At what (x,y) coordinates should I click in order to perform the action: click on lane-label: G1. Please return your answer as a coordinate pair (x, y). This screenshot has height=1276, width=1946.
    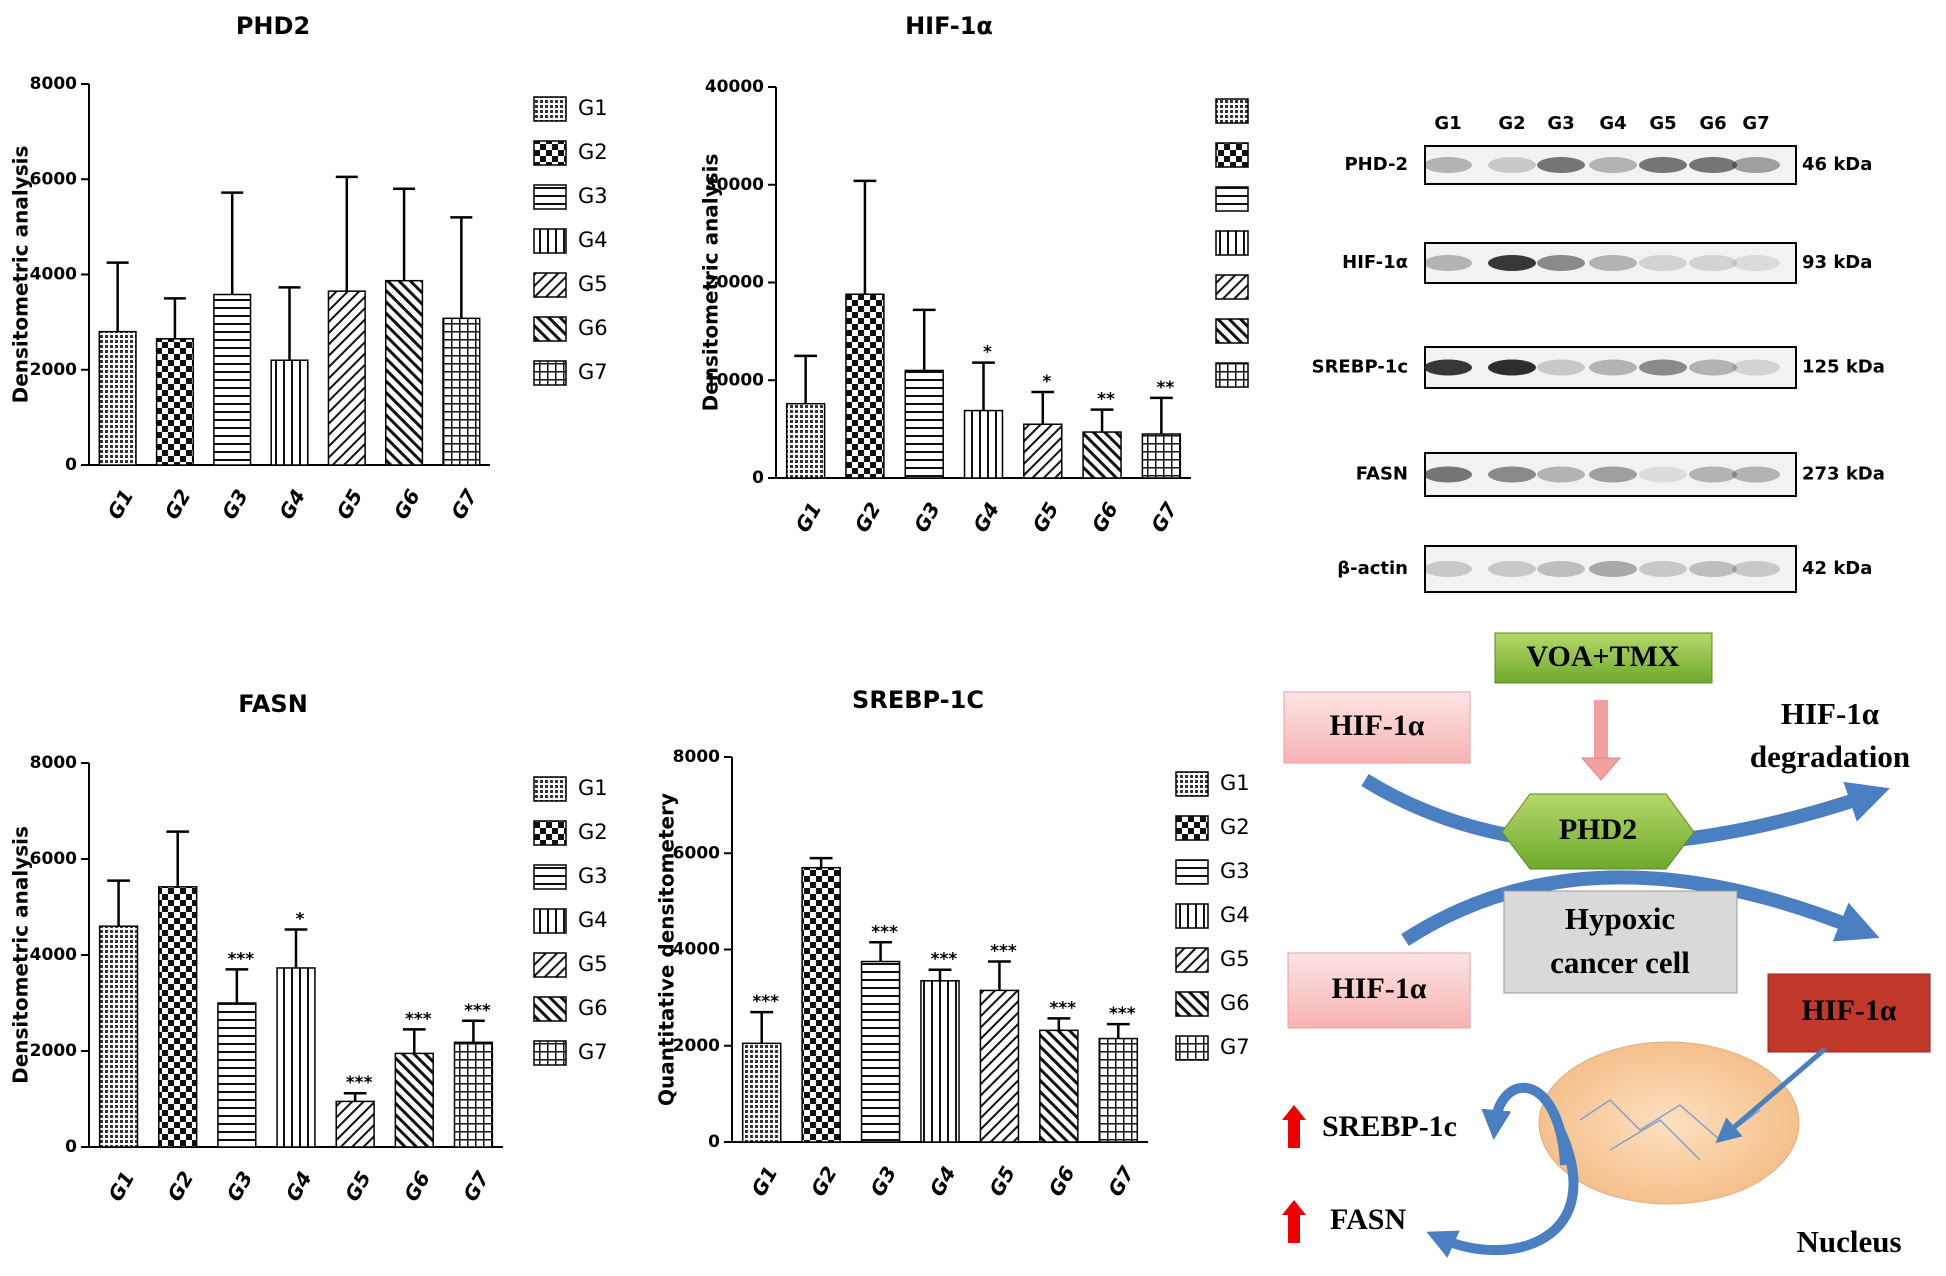
    Looking at the image, I should click on (1447, 123).